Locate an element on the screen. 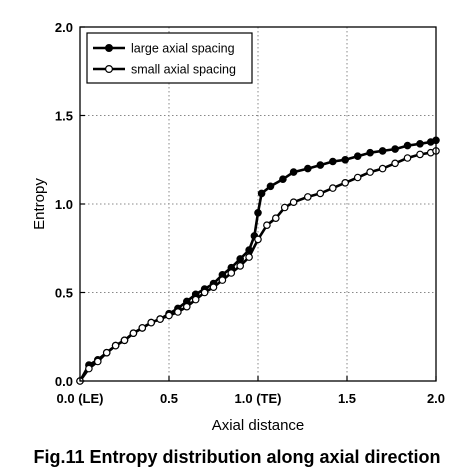  y-tick-label-0: 0.0 is located at coordinates (64, 381).